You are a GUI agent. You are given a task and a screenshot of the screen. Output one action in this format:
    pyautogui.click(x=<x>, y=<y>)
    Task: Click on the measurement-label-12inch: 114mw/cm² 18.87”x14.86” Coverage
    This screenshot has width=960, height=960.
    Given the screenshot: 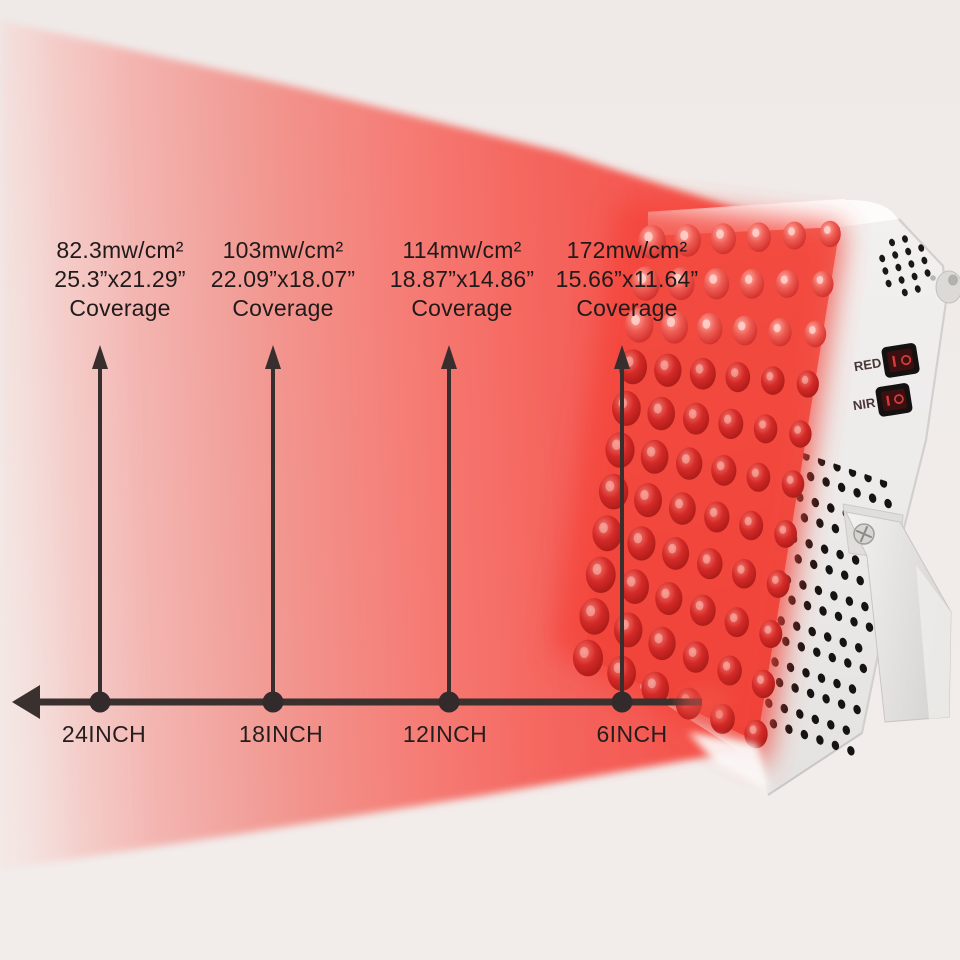 What is the action you would take?
    pyautogui.click(x=462, y=279)
    